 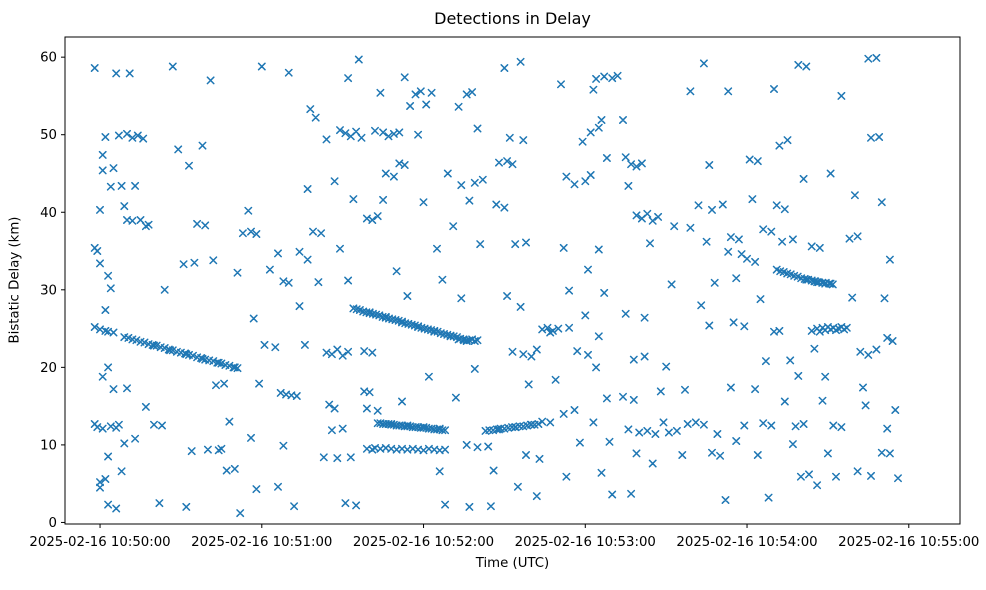 I want to click on y-tick-label: 30, so click(x=48, y=290).